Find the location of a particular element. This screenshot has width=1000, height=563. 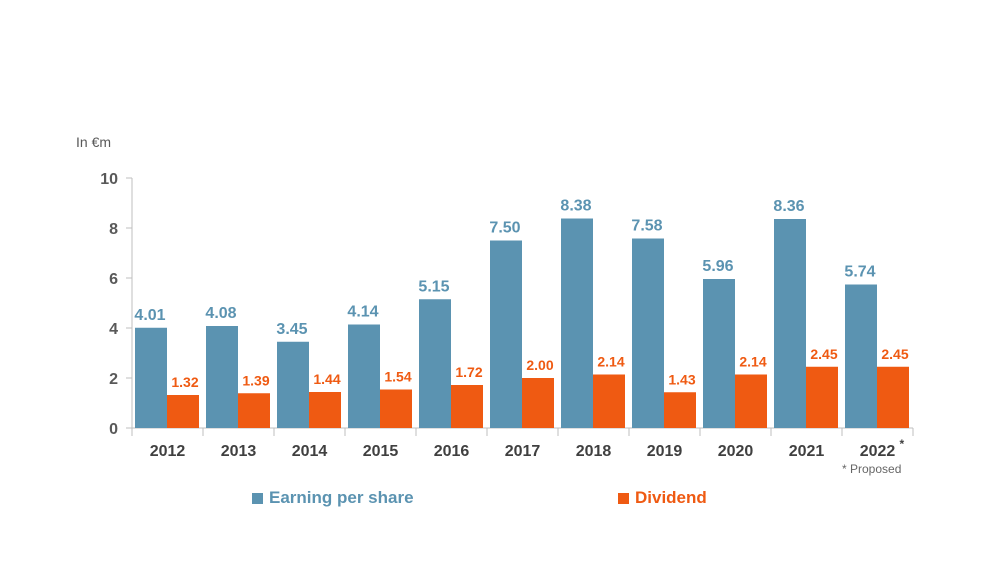

data-label-eps: 8.36 is located at coordinates (788, 206).